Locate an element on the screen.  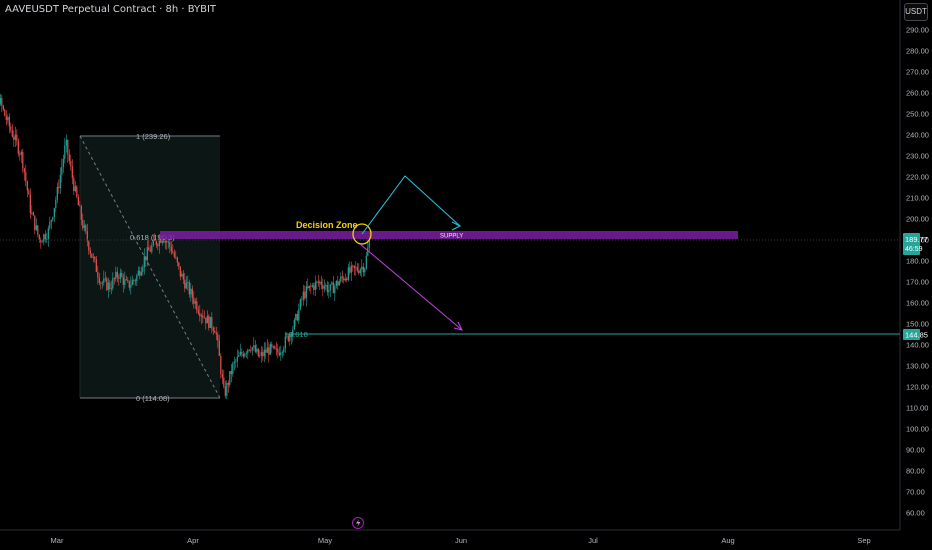
y-tick-label: 140.00 is located at coordinates (917, 345).